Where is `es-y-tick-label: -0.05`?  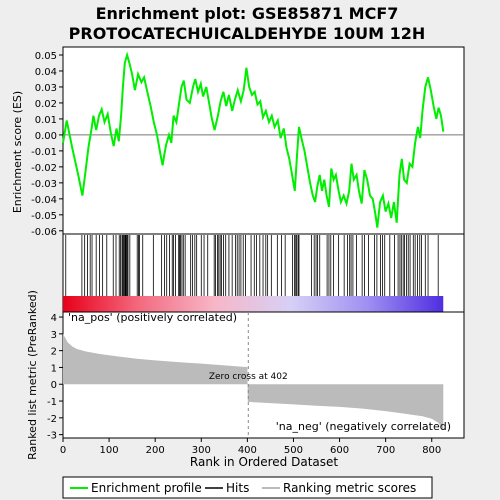 es-y-tick-label: -0.05 is located at coordinates (44, 216).